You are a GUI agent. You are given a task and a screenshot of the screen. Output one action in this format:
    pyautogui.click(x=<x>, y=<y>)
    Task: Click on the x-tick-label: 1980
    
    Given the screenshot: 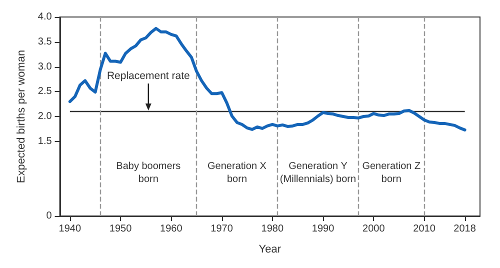 What is the action you would take?
    pyautogui.click(x=272, y=229)
    